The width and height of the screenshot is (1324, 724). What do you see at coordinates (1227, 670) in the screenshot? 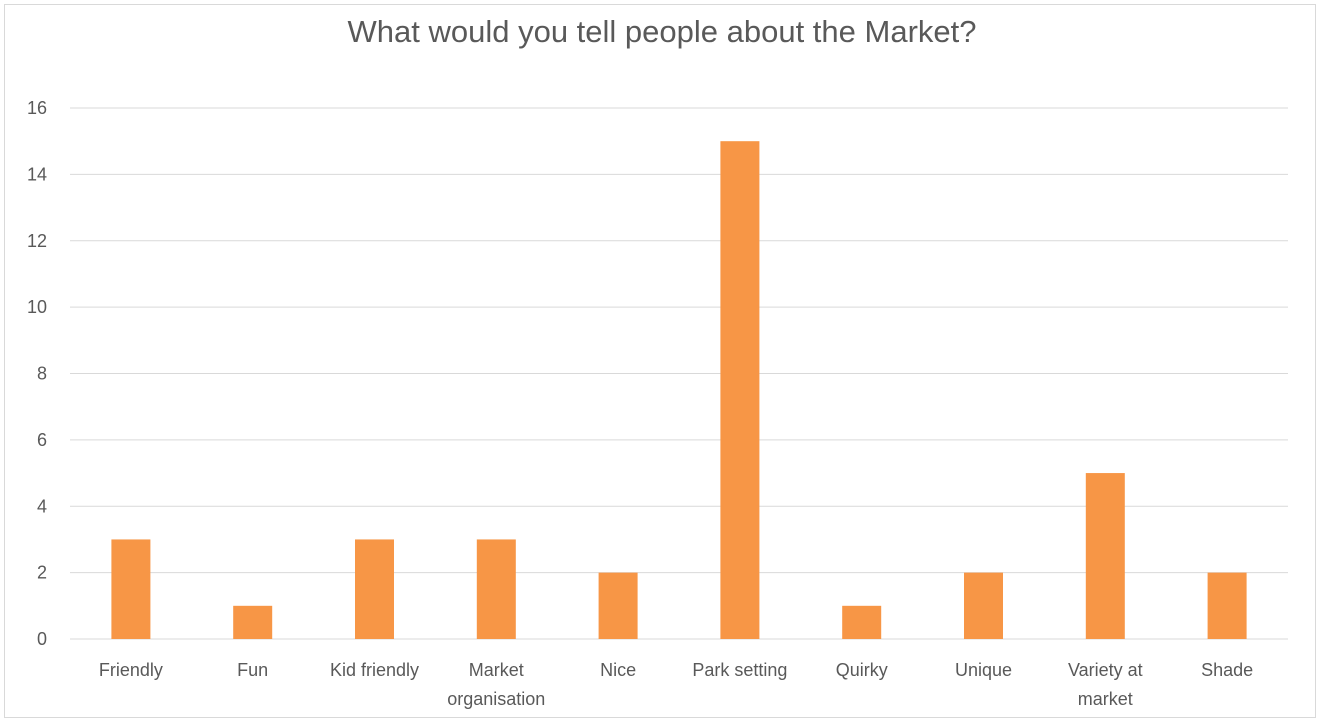
I see `x-tick-label: Shade` at bounding box center [1227, 670].